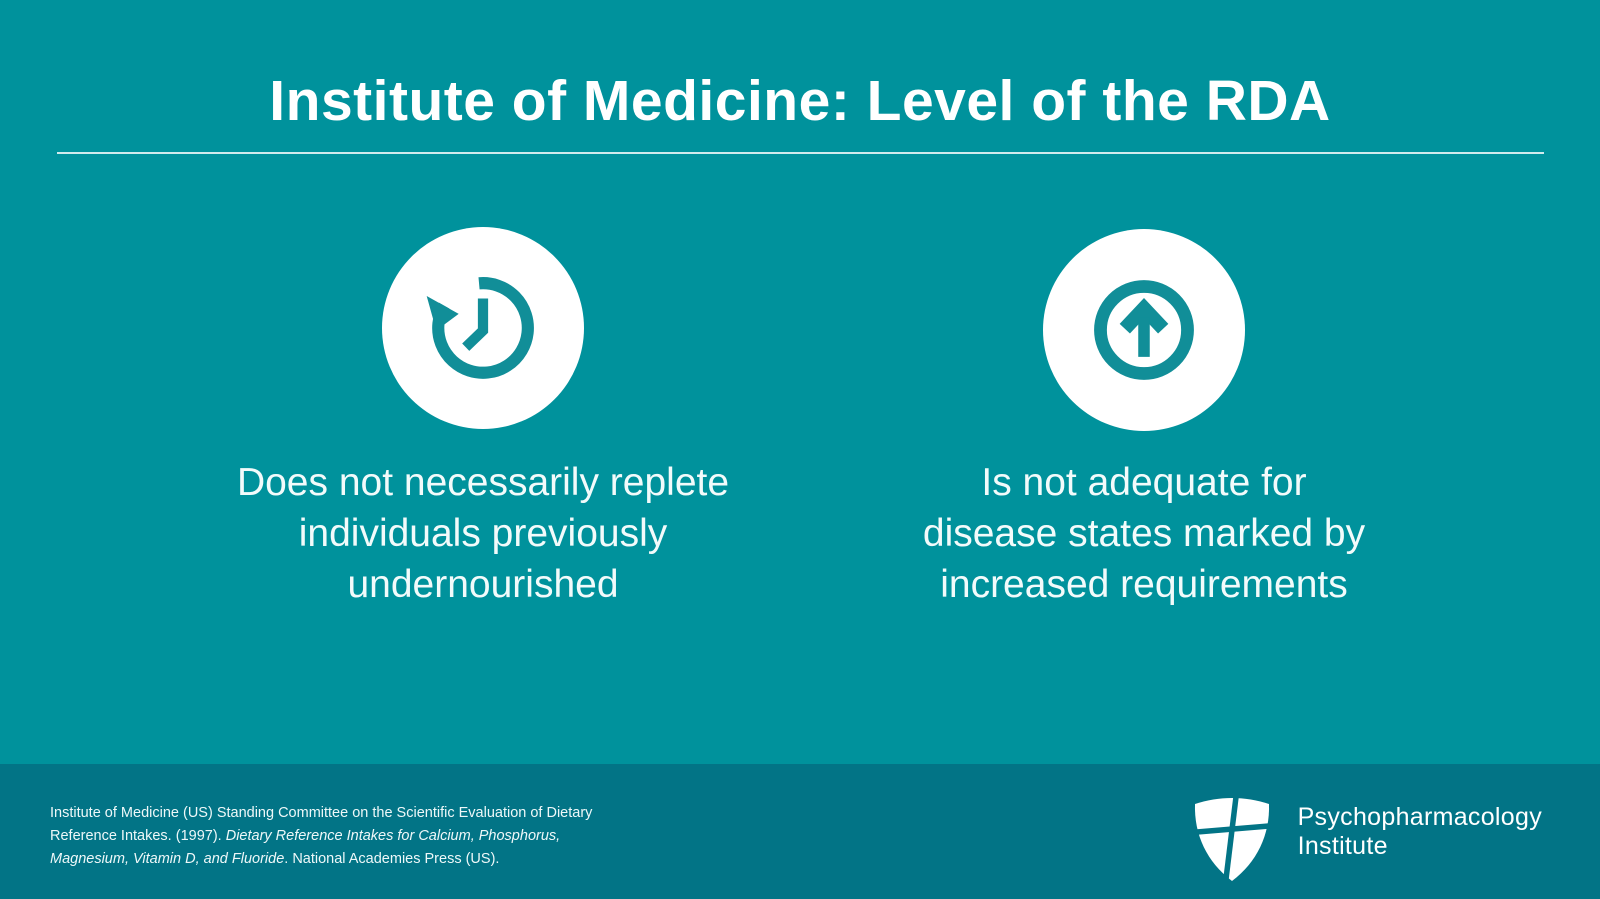 The height and width of the screenshot is (899, 1600). I want to click on history-icon-circle, so click(483, 328).